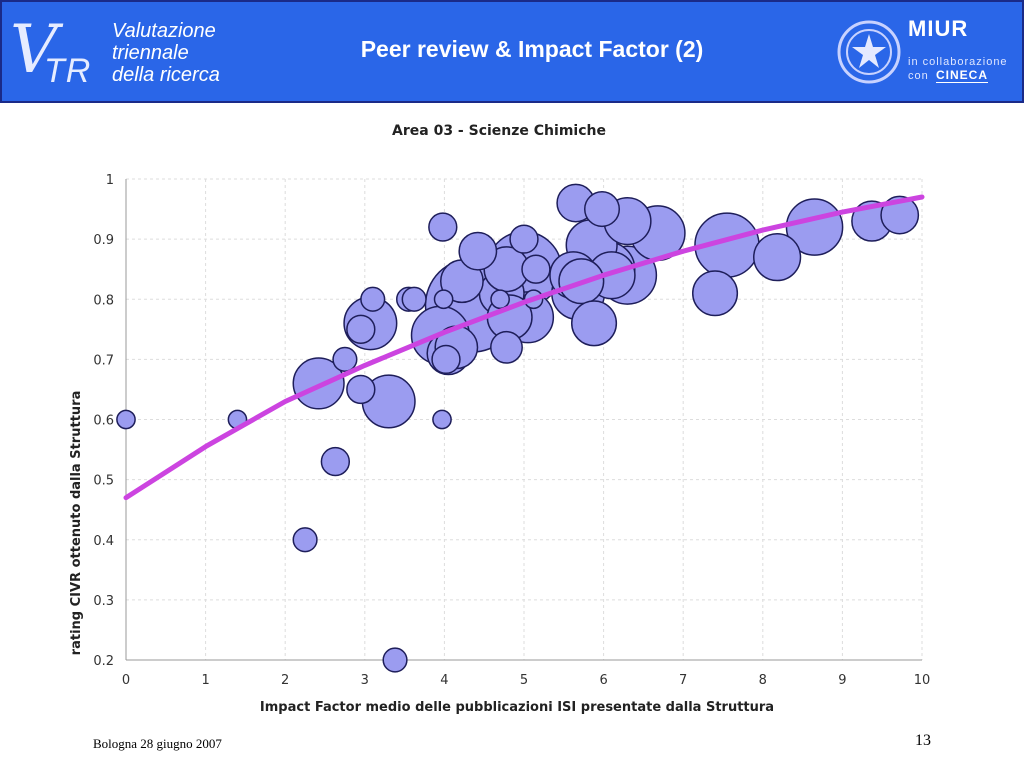  Describe the element at coordinates (958, 62) in the screenshot. I see `miur-collab-text: in collaborazione` at that location.